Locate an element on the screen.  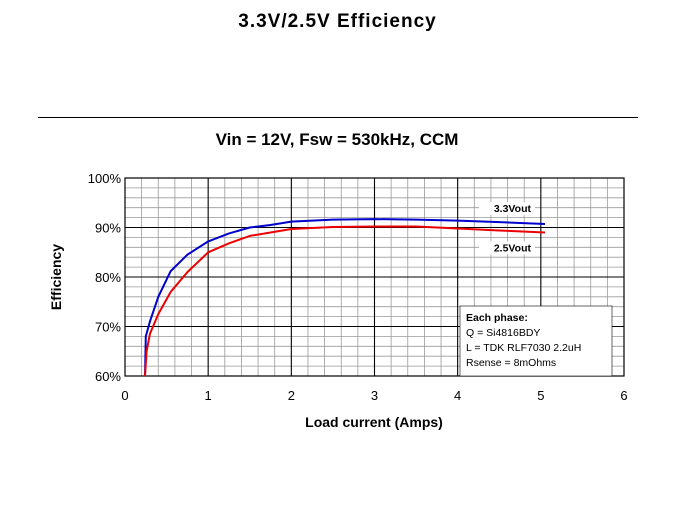
x-tick-label: 4 is located at coordinates (457, 395).